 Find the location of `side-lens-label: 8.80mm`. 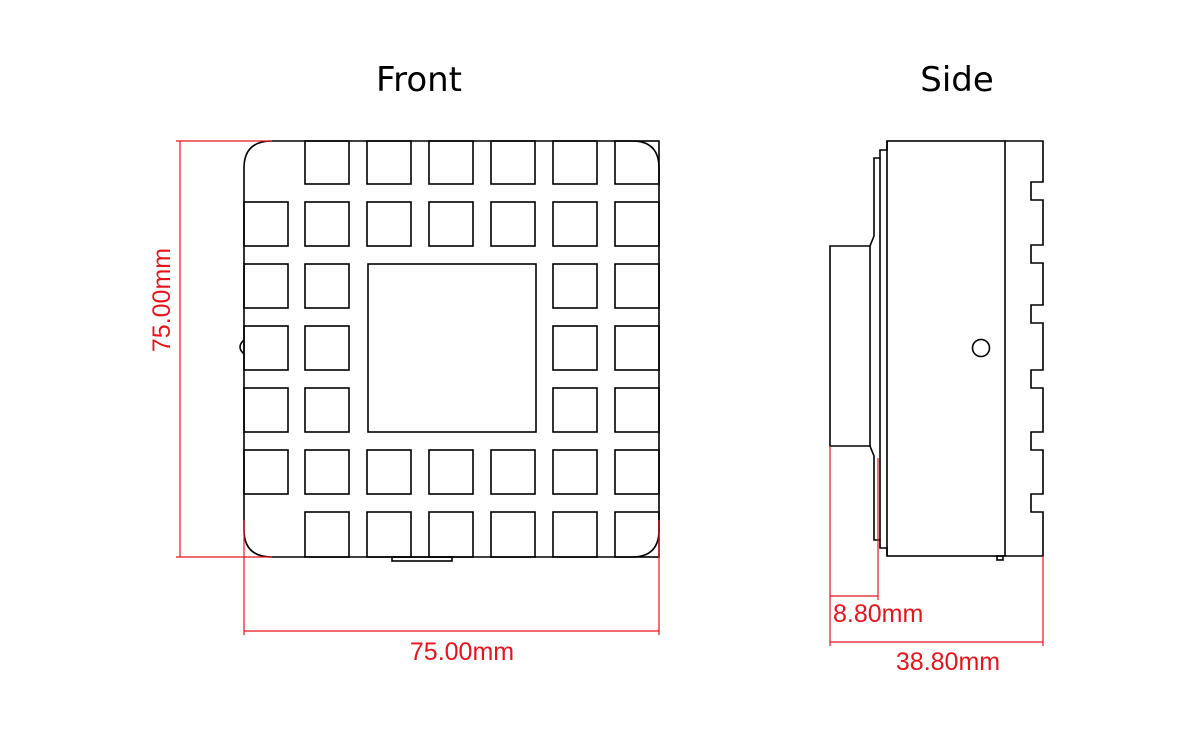

side-lens-label: 8.80mm is located at coordinates (878, 614).